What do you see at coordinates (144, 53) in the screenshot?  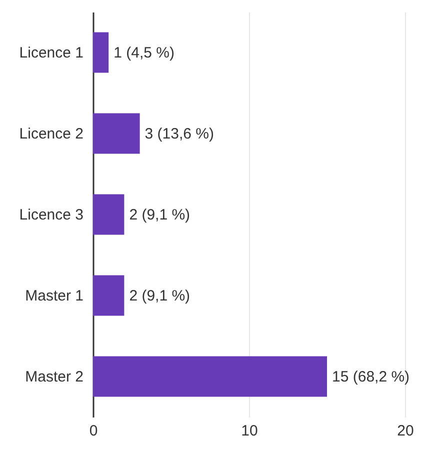 I see `data-label: 1 (4,5 %)` at bounding box center [144, 53].